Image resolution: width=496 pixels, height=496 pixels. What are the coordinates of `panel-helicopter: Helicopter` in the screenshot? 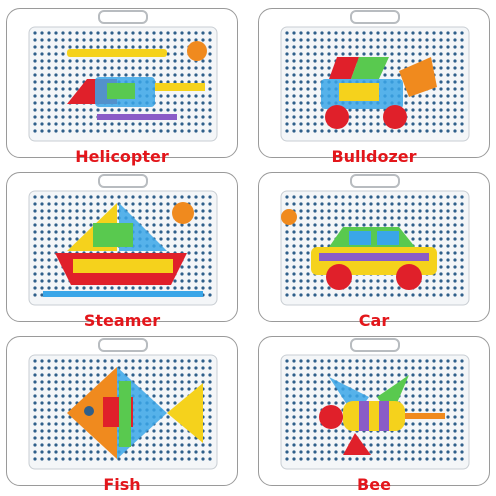 It's located at (122, 87).